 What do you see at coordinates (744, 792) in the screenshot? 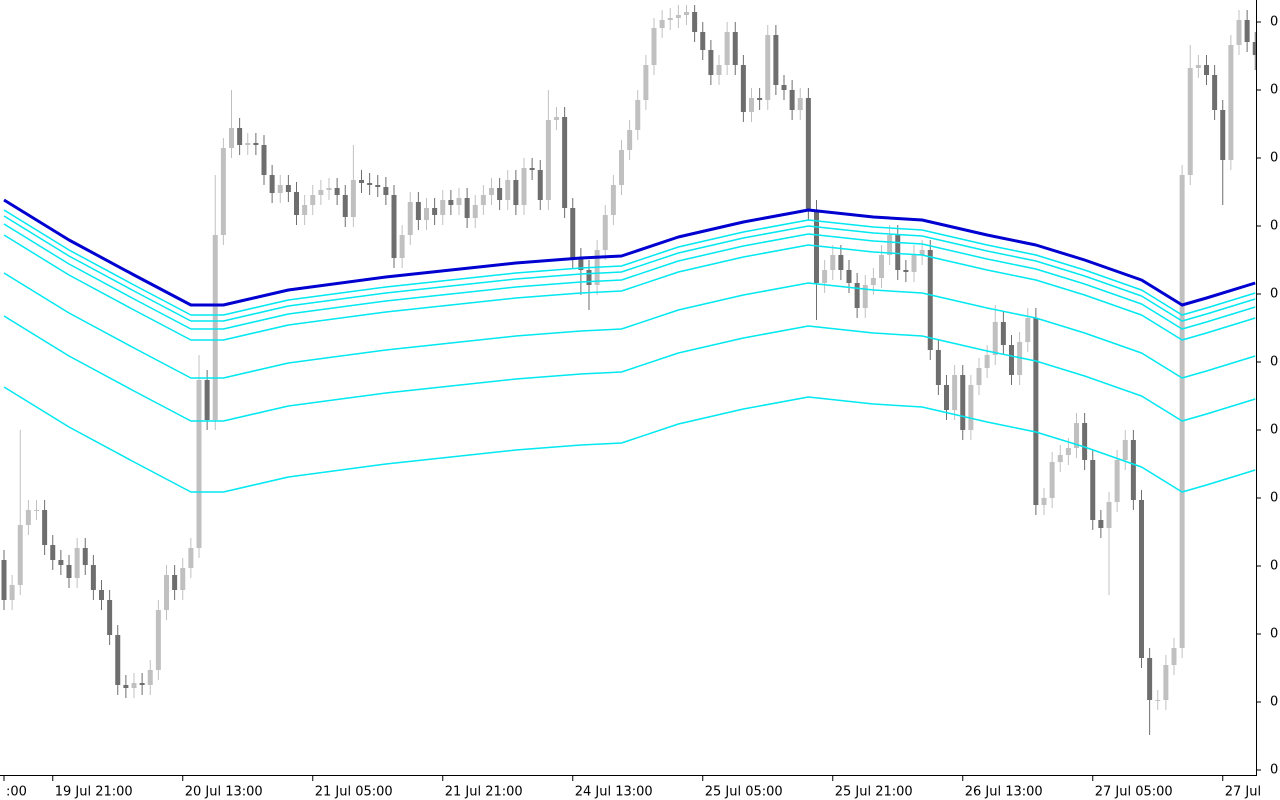
I see `x-tick-label: 25 Jul 05:00` at bounding box center [744, 792].